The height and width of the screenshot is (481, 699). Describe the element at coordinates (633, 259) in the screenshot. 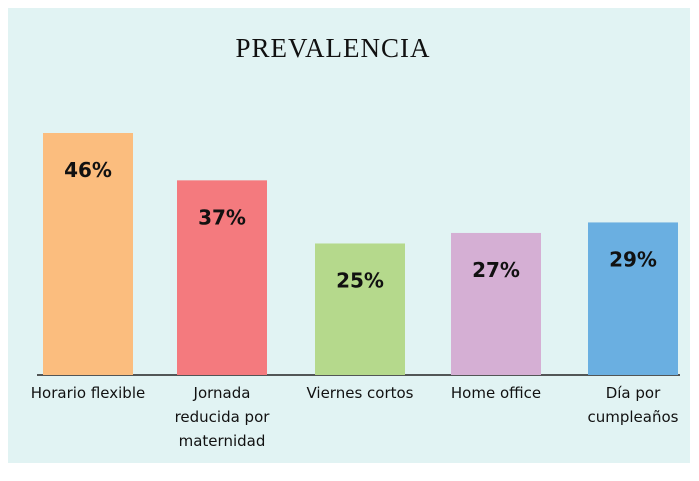

I see `value-label: 29%` at that location.